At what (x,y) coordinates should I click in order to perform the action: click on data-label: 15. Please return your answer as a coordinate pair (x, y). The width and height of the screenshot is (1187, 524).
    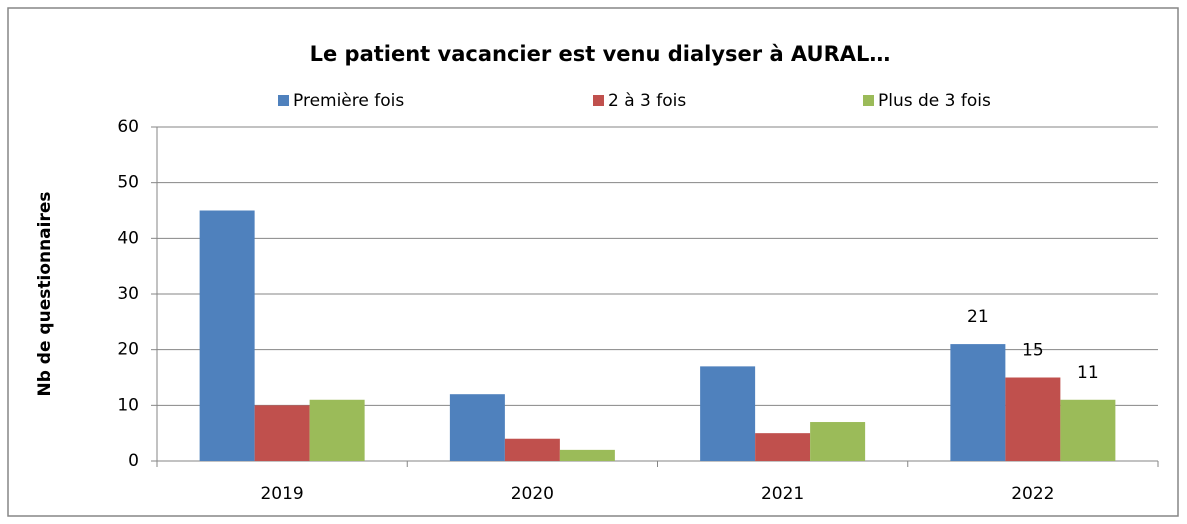
    Looking at the image, I should click on (1033, 351).